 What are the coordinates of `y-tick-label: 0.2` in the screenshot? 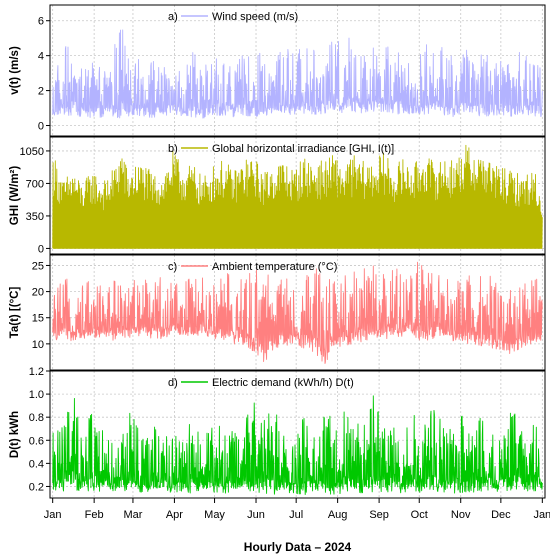 It's located at (36, 487).